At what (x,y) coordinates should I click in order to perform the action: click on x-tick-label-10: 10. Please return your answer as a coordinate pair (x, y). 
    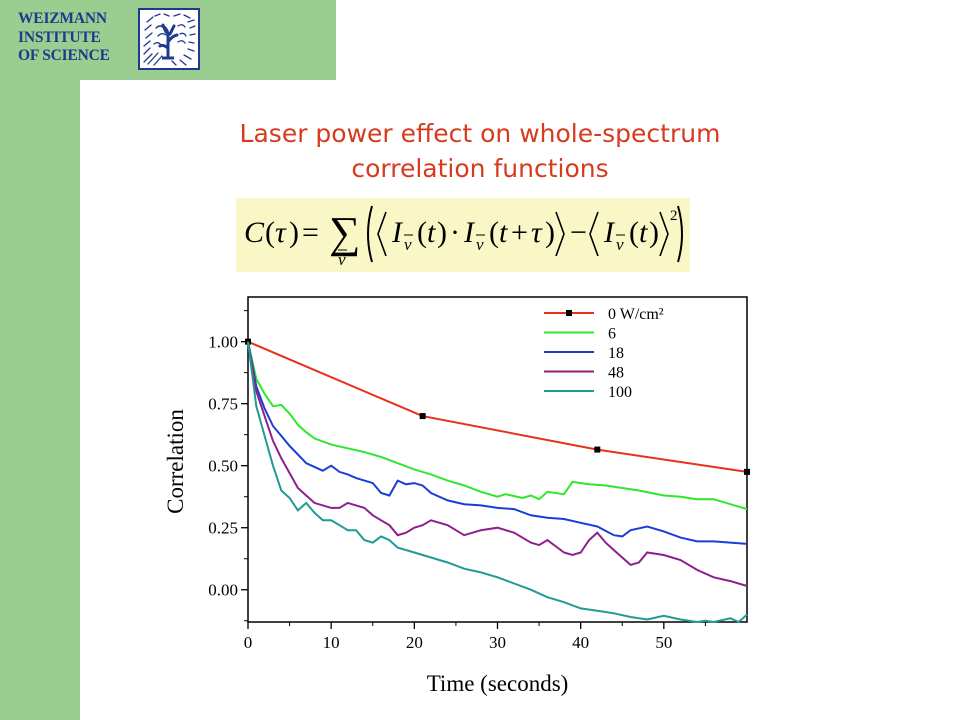
    Looking at the image, I should click on (331, 642).